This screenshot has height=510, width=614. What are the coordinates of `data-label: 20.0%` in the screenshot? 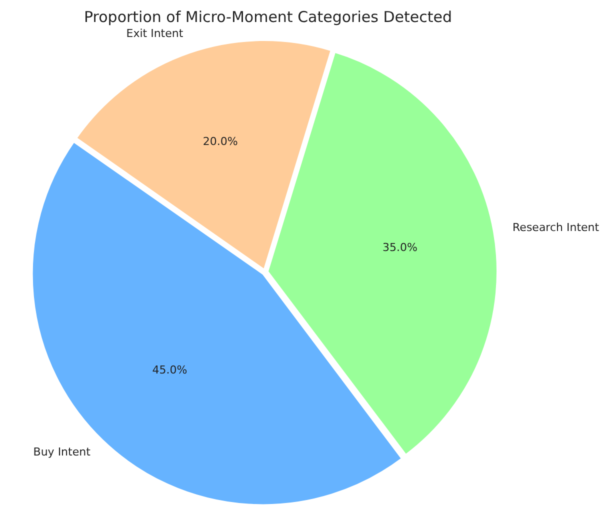 It's located at (220, 141).